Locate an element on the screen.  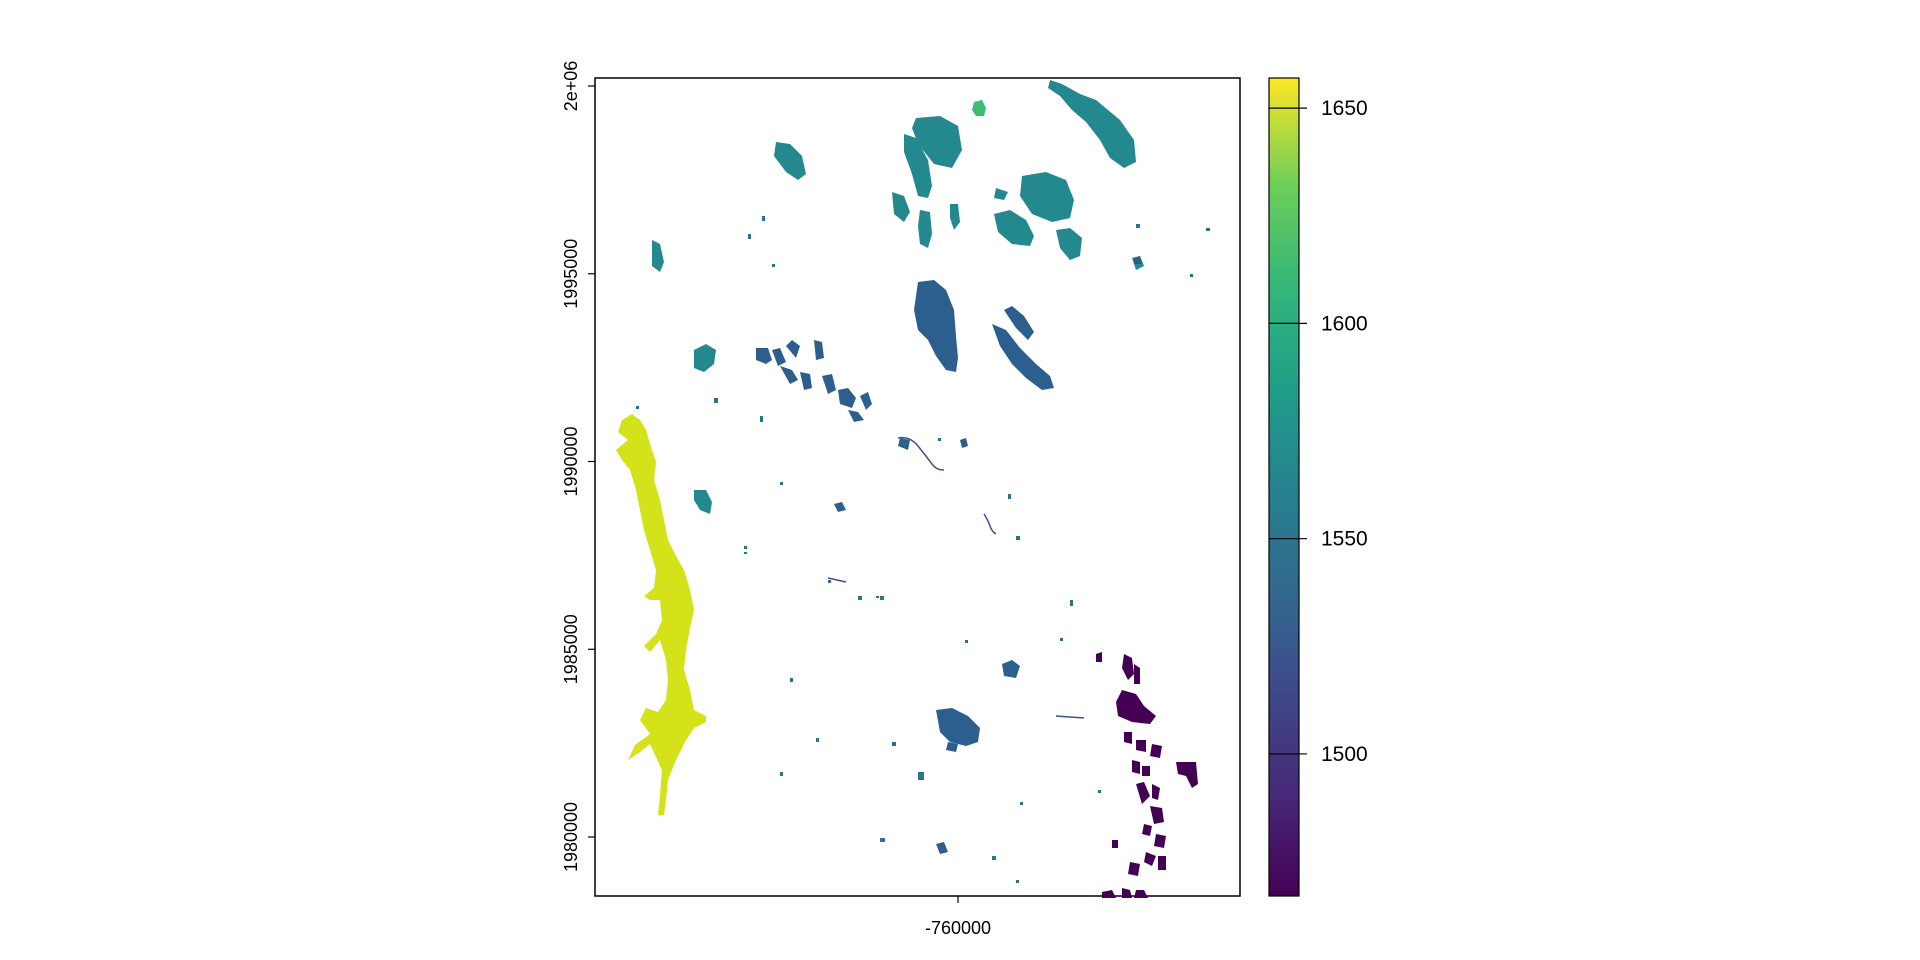
blue-lakes is located at coordinates (949, 555).